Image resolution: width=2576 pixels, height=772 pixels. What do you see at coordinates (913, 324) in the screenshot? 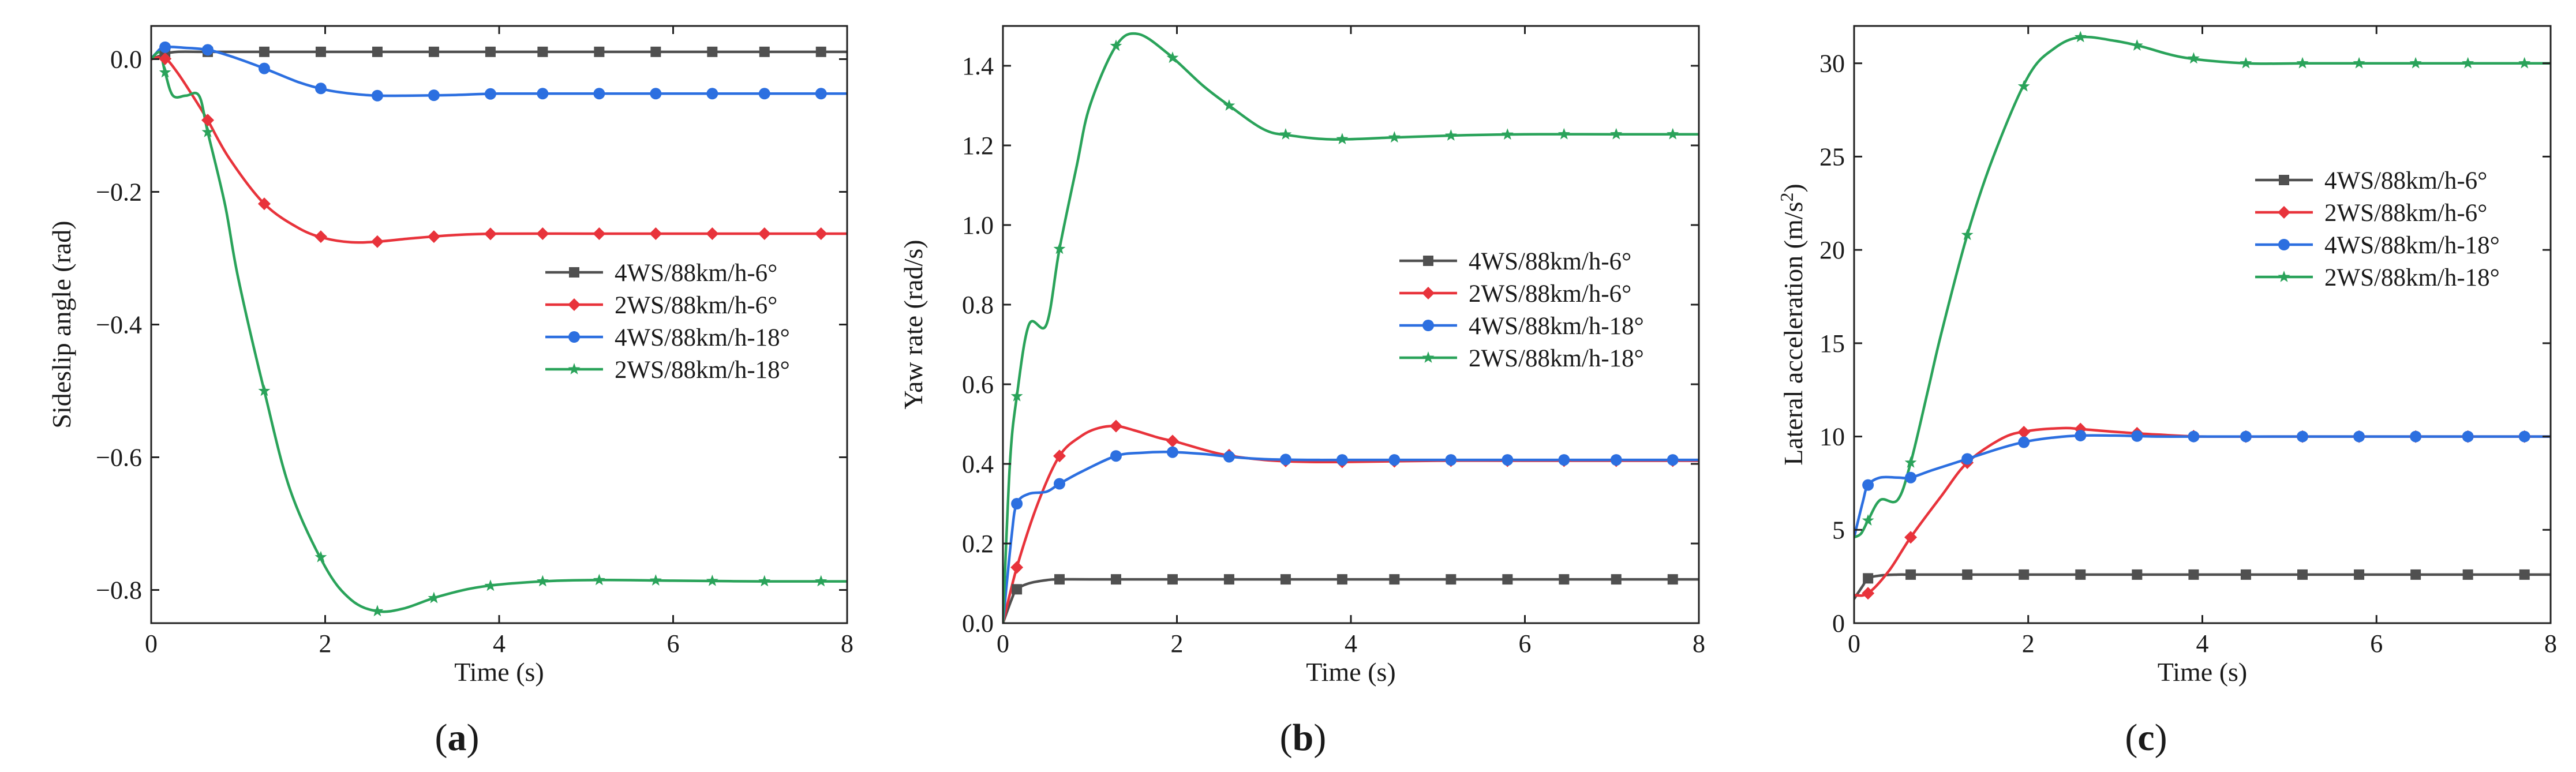
I see `y-axis-title: Yaw rate (rad/s)` at bounding box center [913, 324].